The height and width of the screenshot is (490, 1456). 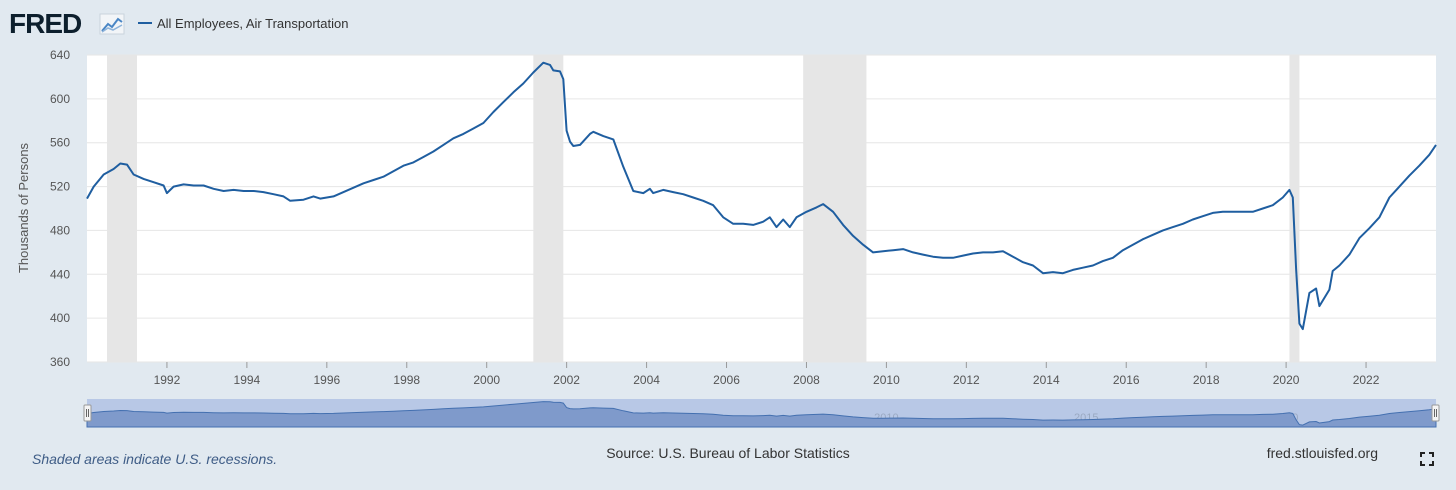 What do you see at coordinates (1366, 380) in the screenshot?
I see `x-tick-label-2022: 2022` at bounding box center [1366, 380].